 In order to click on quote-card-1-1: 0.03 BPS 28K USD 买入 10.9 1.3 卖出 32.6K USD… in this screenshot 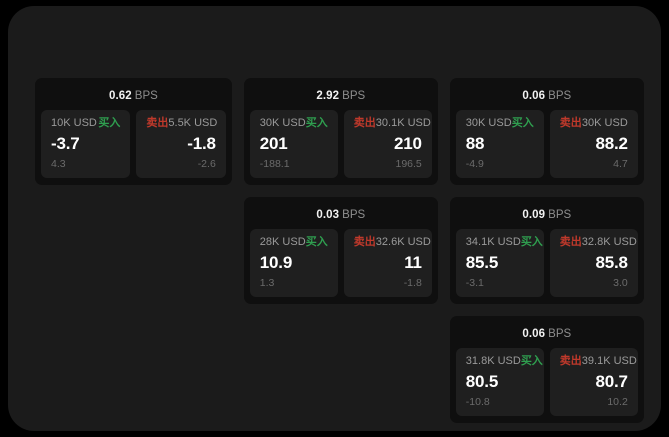, I will do `click(340, 250)`.